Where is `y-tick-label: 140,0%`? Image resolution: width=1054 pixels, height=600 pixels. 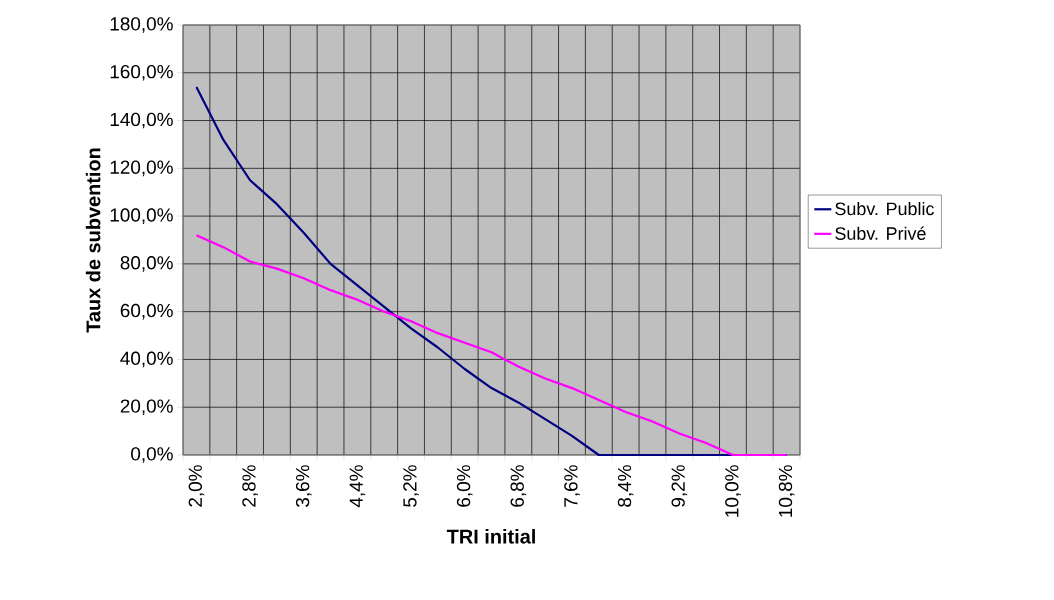
y-tick-label: 140,0% is located at coordinates (141, 120).